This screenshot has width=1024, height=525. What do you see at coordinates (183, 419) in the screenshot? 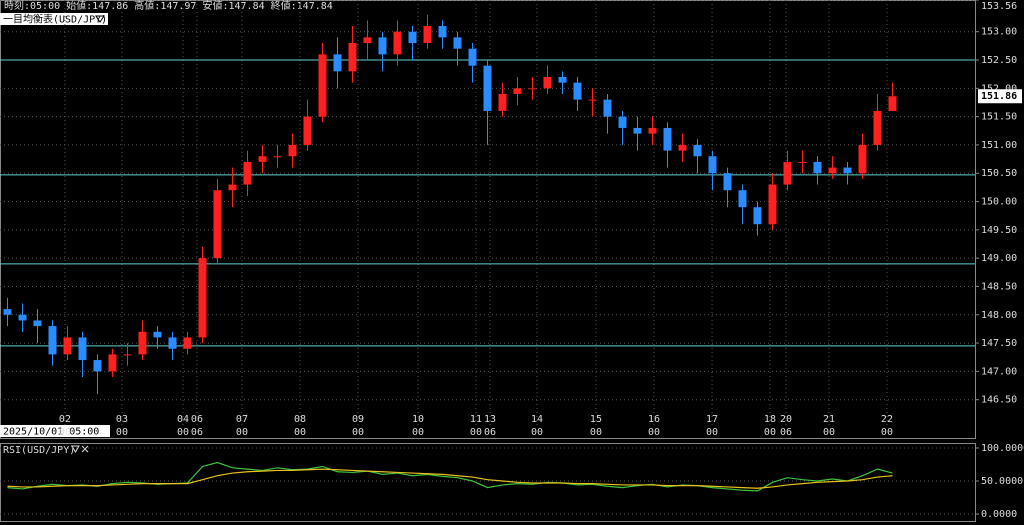
I see `x-tick-label: 04` at bounding box center [183, 419].